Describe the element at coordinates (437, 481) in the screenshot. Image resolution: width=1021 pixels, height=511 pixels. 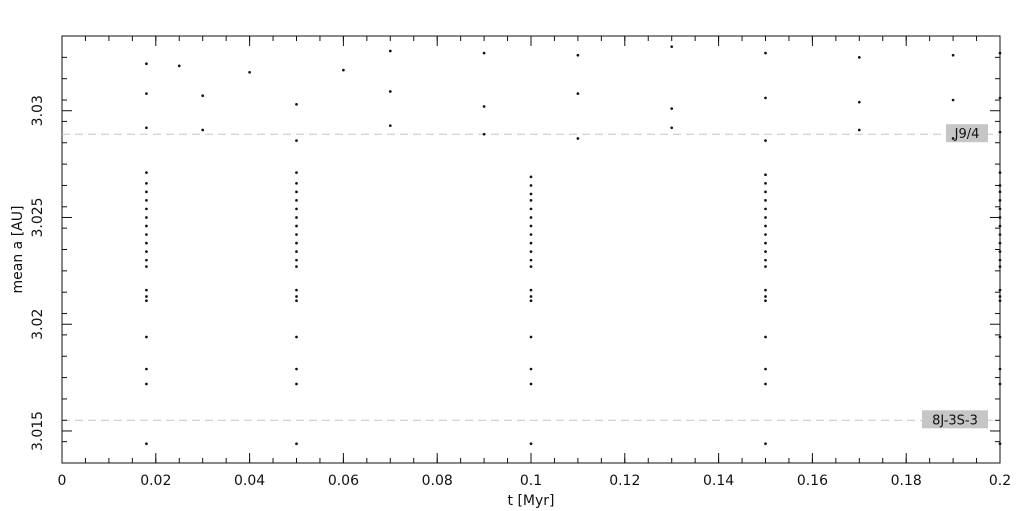
I see `x-tick-label: 0.08` at that location.